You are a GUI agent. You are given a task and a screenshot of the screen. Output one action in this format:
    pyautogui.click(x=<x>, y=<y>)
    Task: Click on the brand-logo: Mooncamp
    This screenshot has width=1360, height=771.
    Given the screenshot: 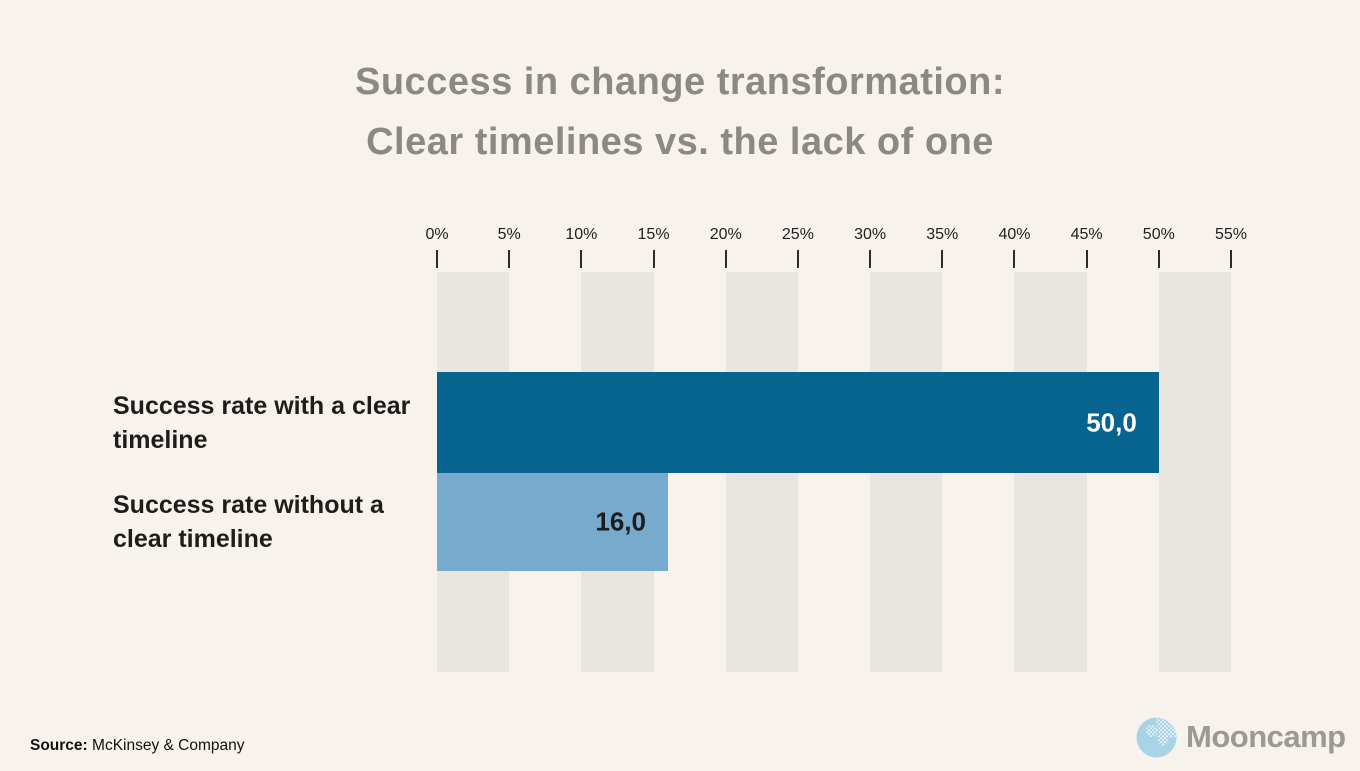 What is the action you would take?
    pyautogui.click(x=1241, y=737)
    